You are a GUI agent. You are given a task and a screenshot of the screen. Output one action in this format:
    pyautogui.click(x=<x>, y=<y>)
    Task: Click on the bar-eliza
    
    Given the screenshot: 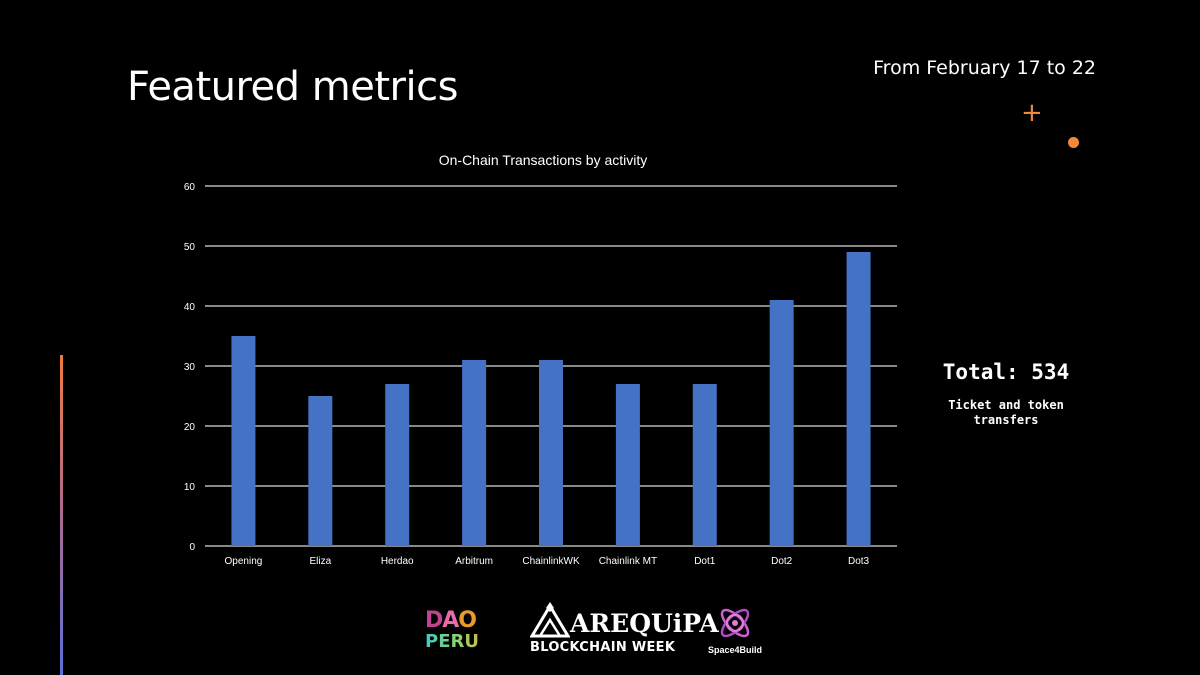 What is the action you would take?
    pyautogui.click(x=320, y=471)
    